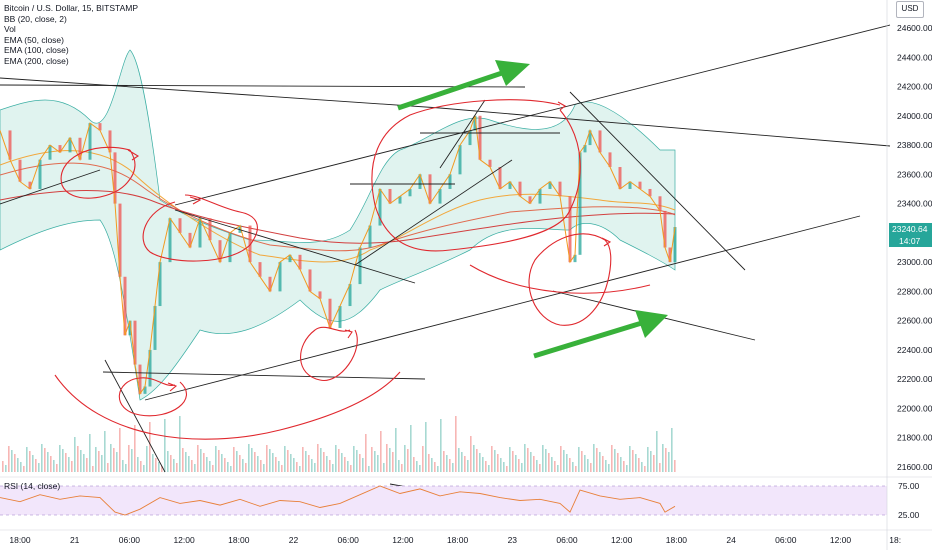 The image size is (932, 550). I want to click on indicator-ema50: EMA (50, close), so click(34, 39).